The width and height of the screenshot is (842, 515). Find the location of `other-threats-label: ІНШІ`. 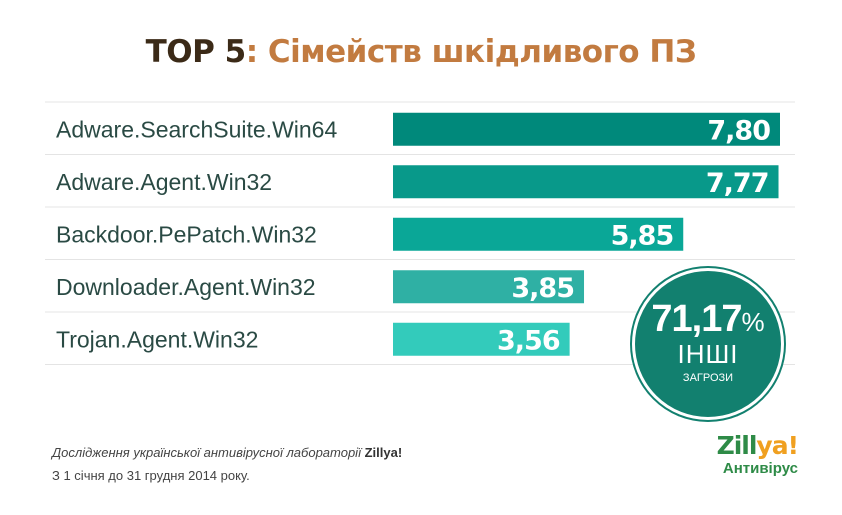

other-threats-label: ІНШІ is located at coordinates (708, 354).